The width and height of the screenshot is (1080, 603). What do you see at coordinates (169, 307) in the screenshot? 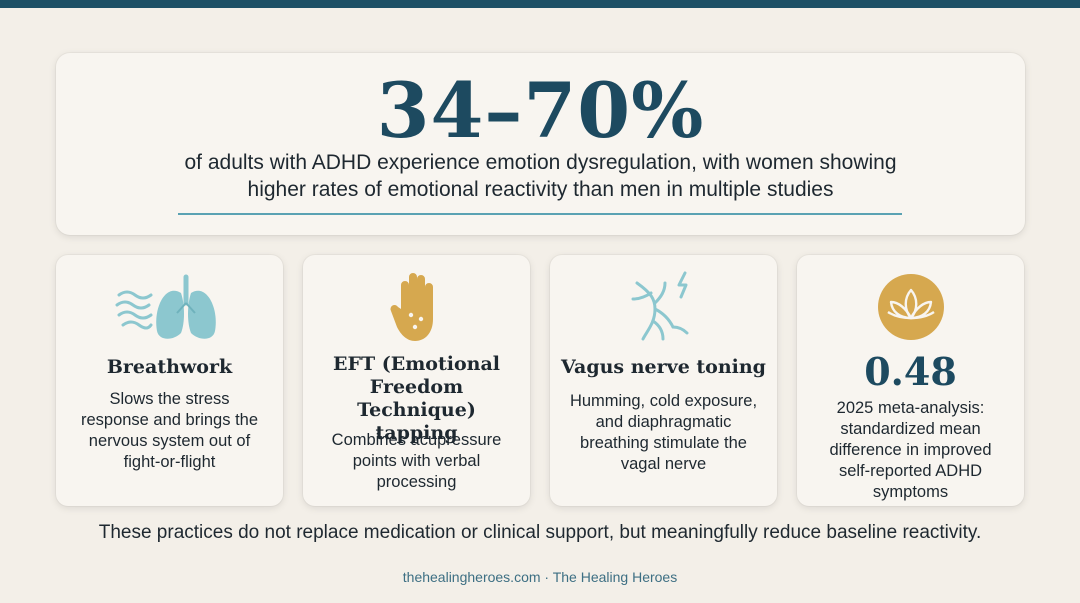
I see `lungs-breath-icon` at bounding box center [169, 307].